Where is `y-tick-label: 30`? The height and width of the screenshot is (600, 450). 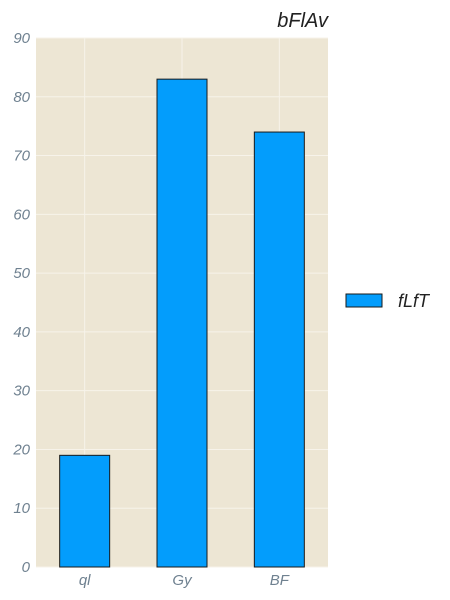
y-tick-label: 30 is located at coordinates (21, 391).